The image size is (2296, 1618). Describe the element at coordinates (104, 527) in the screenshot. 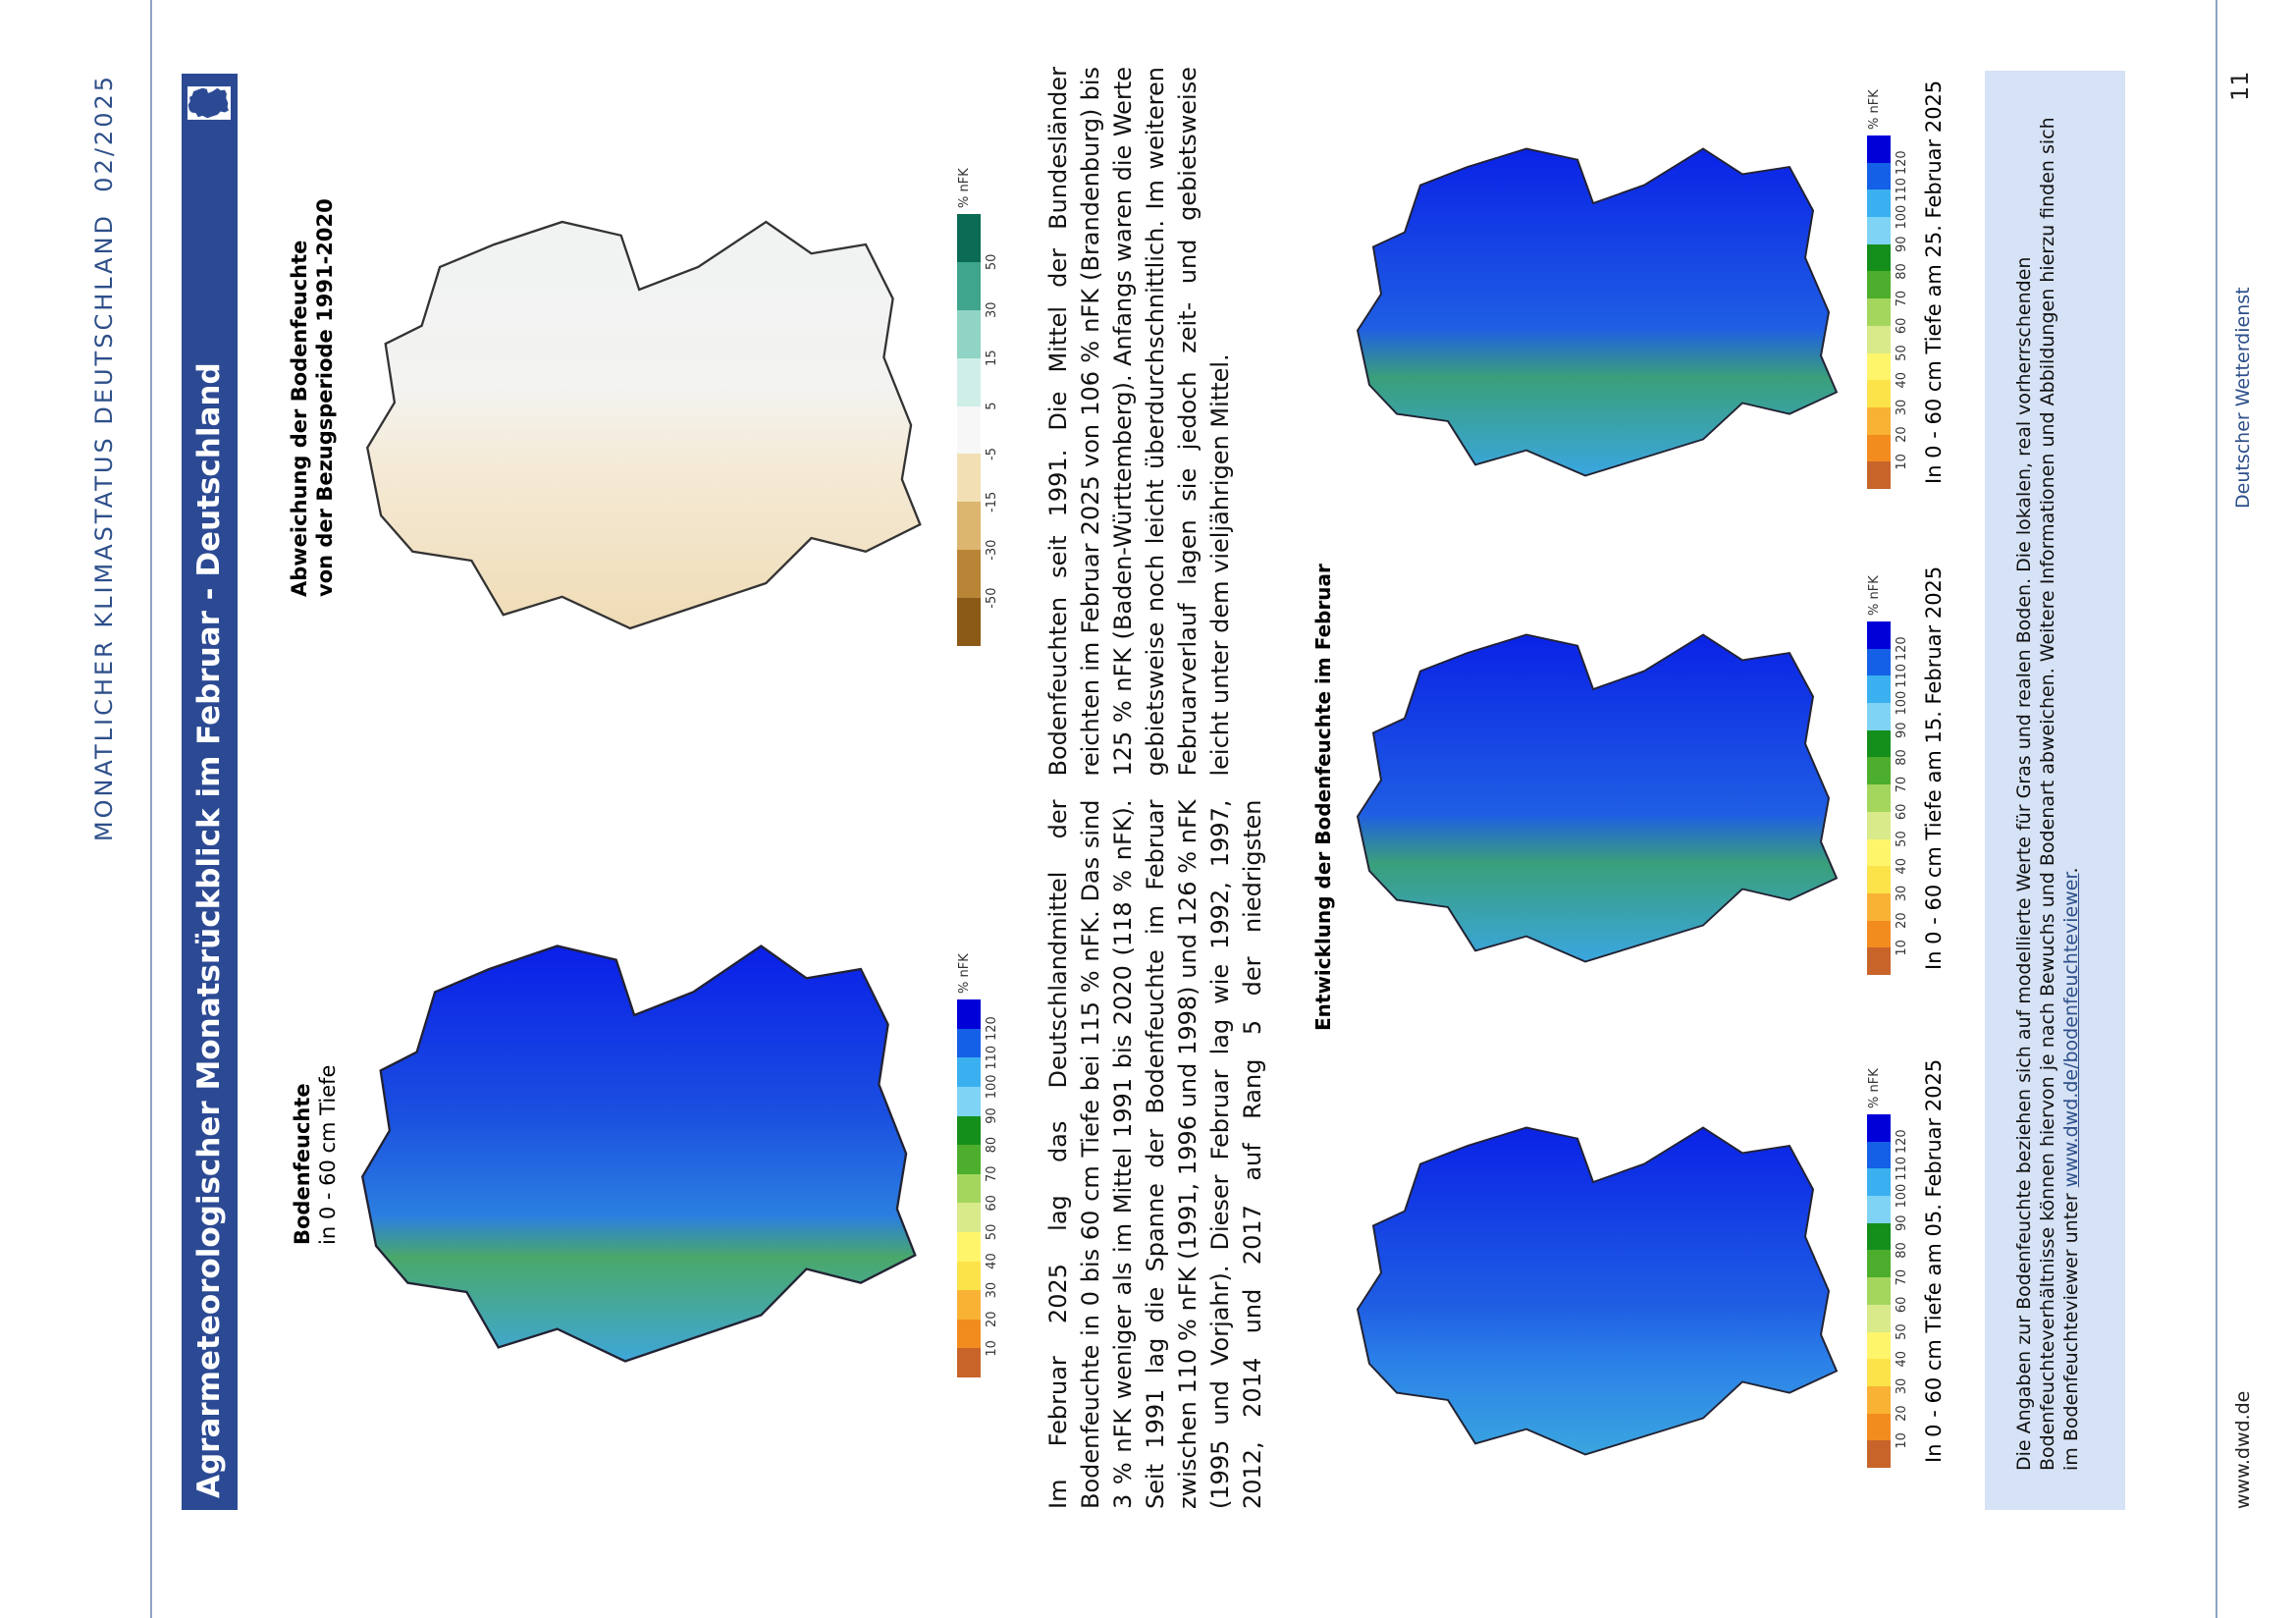

I see `header-title: MONATLICHER KLIMASTATUS DEUTSCHLAND` at that location.